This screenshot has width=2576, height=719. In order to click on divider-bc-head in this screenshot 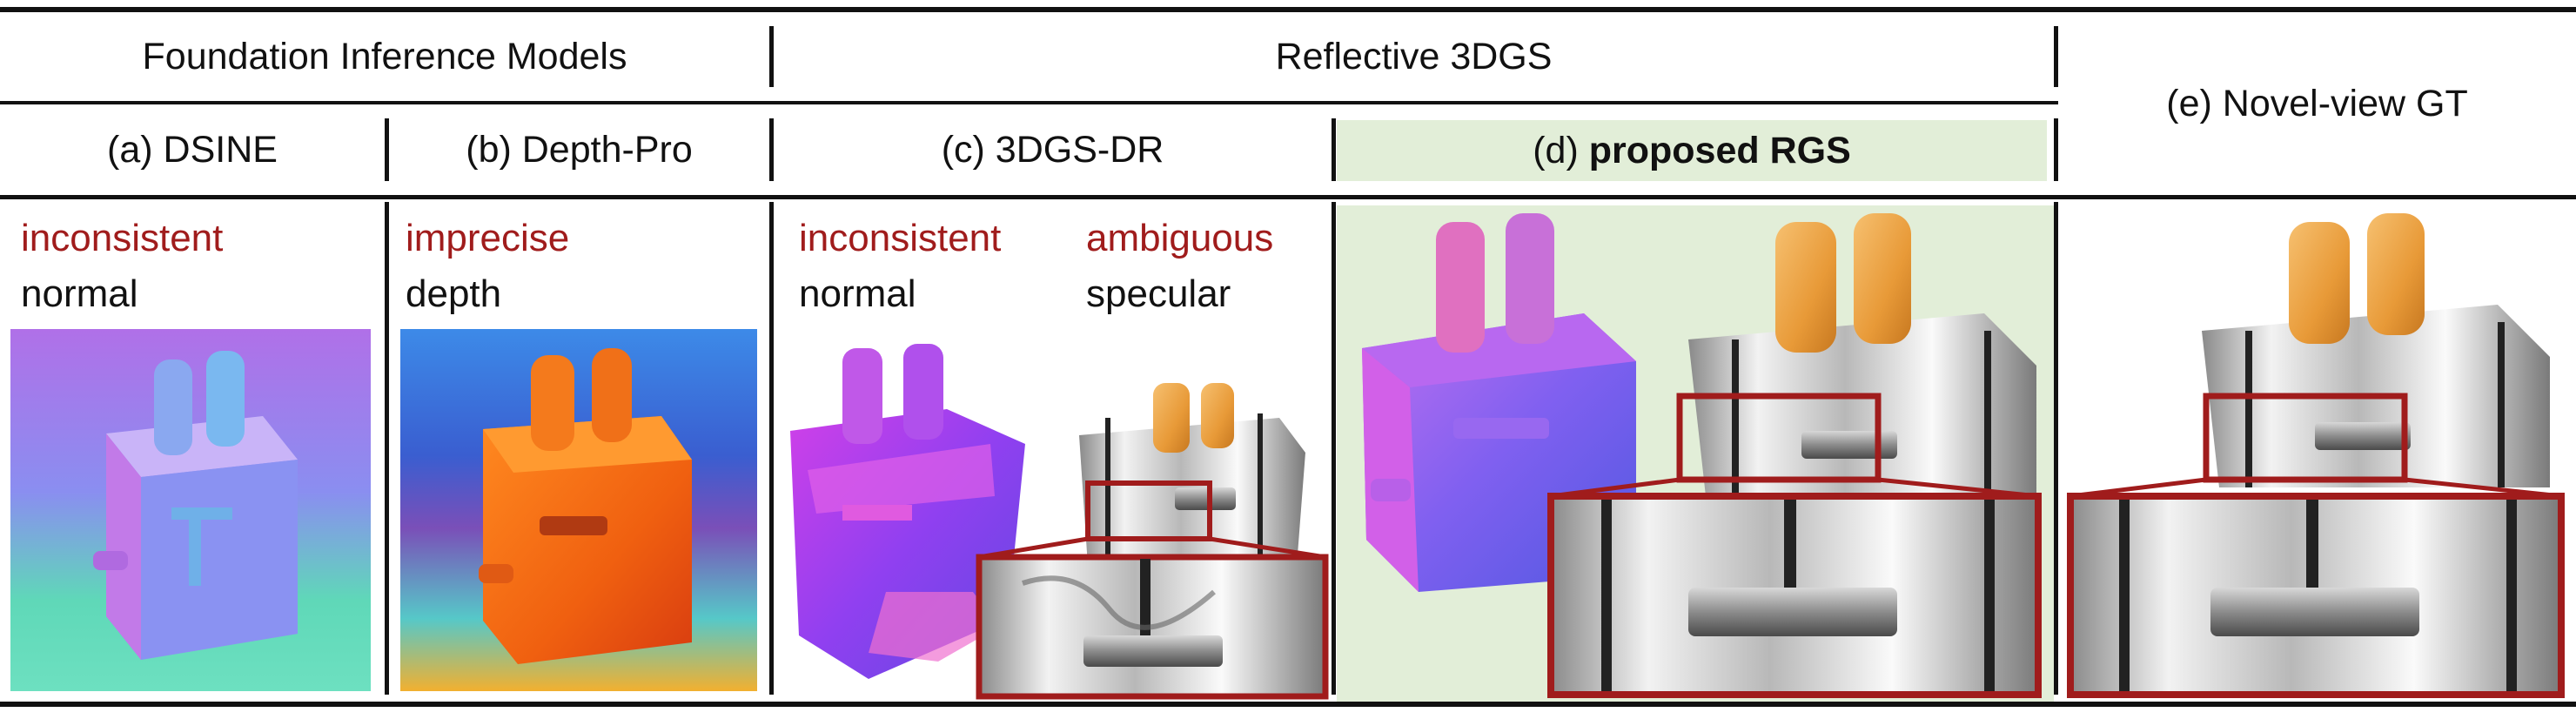, I will do `click(772, 149)`.